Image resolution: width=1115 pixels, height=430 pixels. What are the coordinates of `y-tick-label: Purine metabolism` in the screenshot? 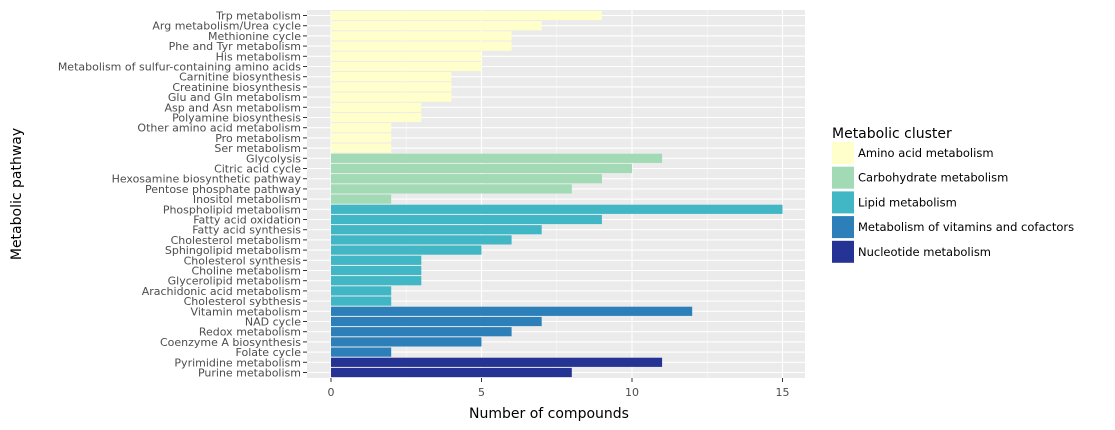 It's located at (249, 373).